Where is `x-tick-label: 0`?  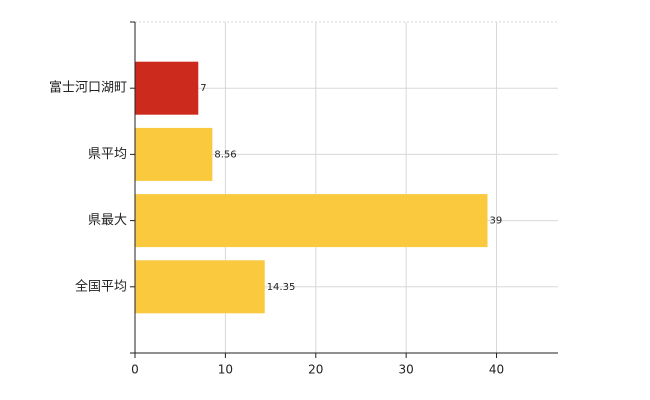 x-tick-label: 0 is located at coordinates (135, 370).